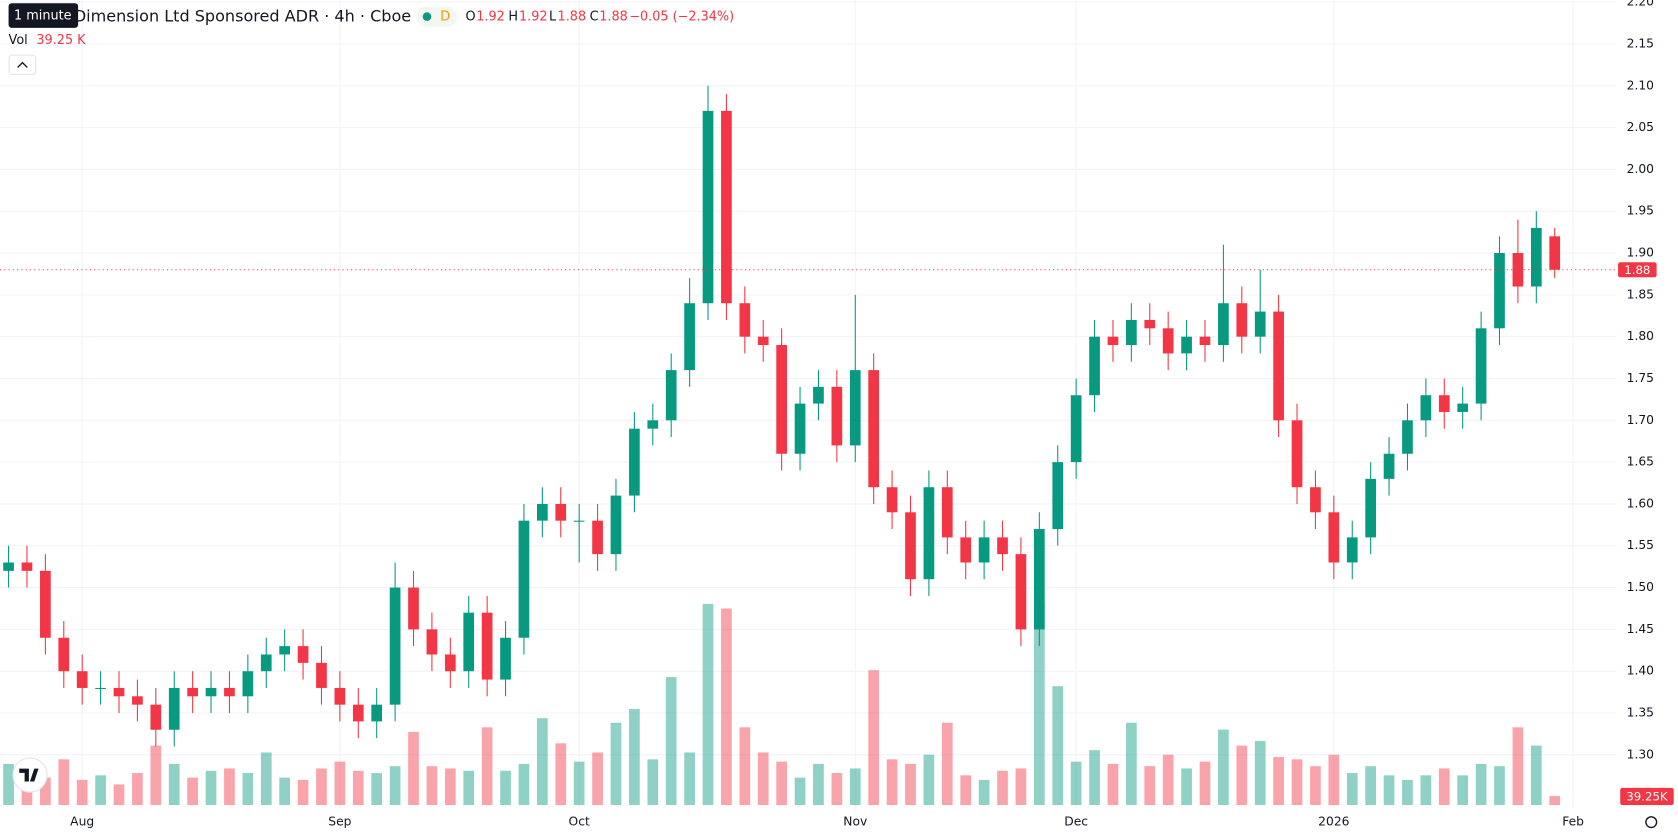  What do you see at coordinates (1640, 503) in the screenshot?
I see `y-tick-label: 1.60` at bounding box center [1640, 503].